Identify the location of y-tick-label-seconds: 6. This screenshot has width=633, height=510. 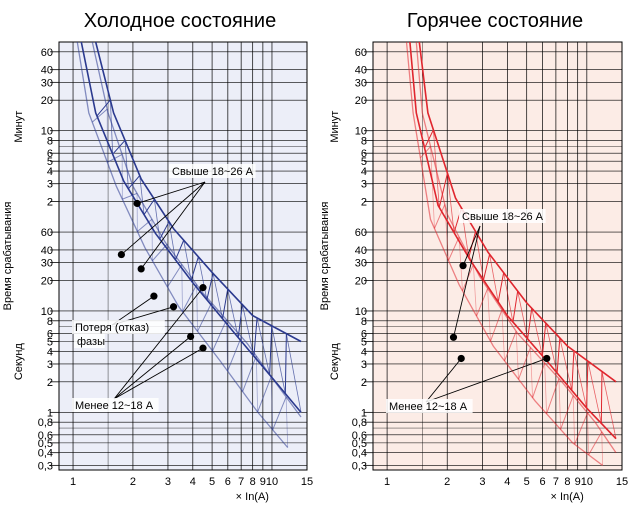
(364, 334).